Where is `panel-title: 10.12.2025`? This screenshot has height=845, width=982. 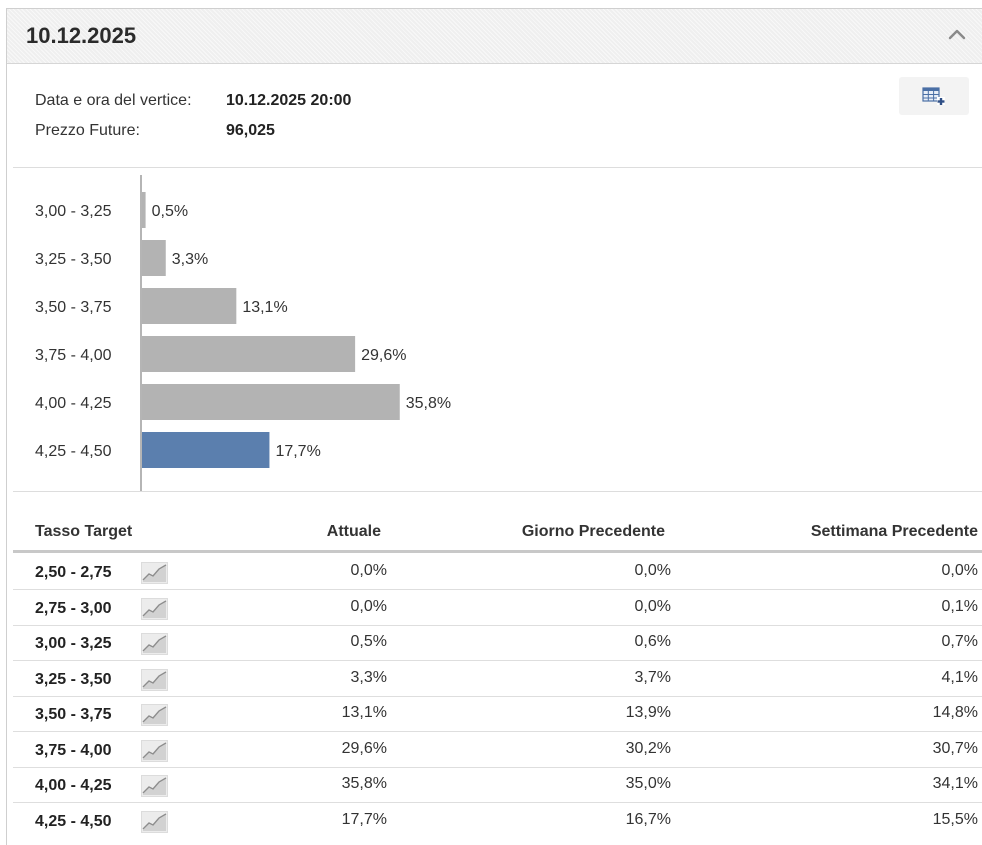 panel-title: 10.12.2025 is located at coordinates (81, 35).